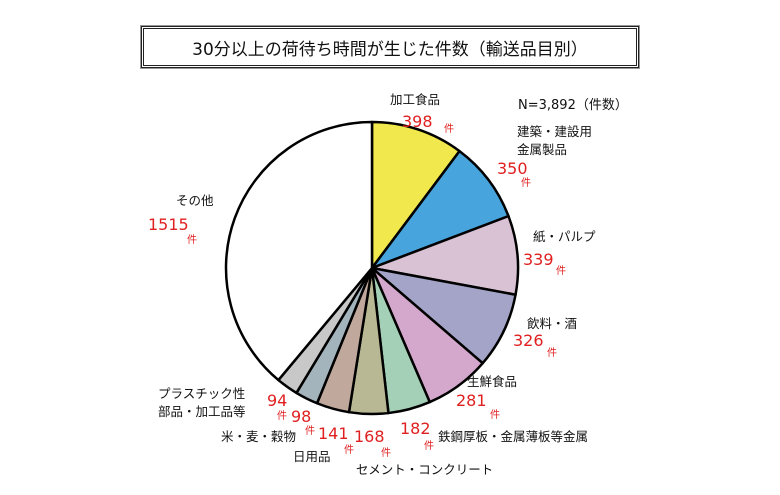 This screenshot has height=495, width=780. I want to click on slice-value-7: 141, so click(333, 433).